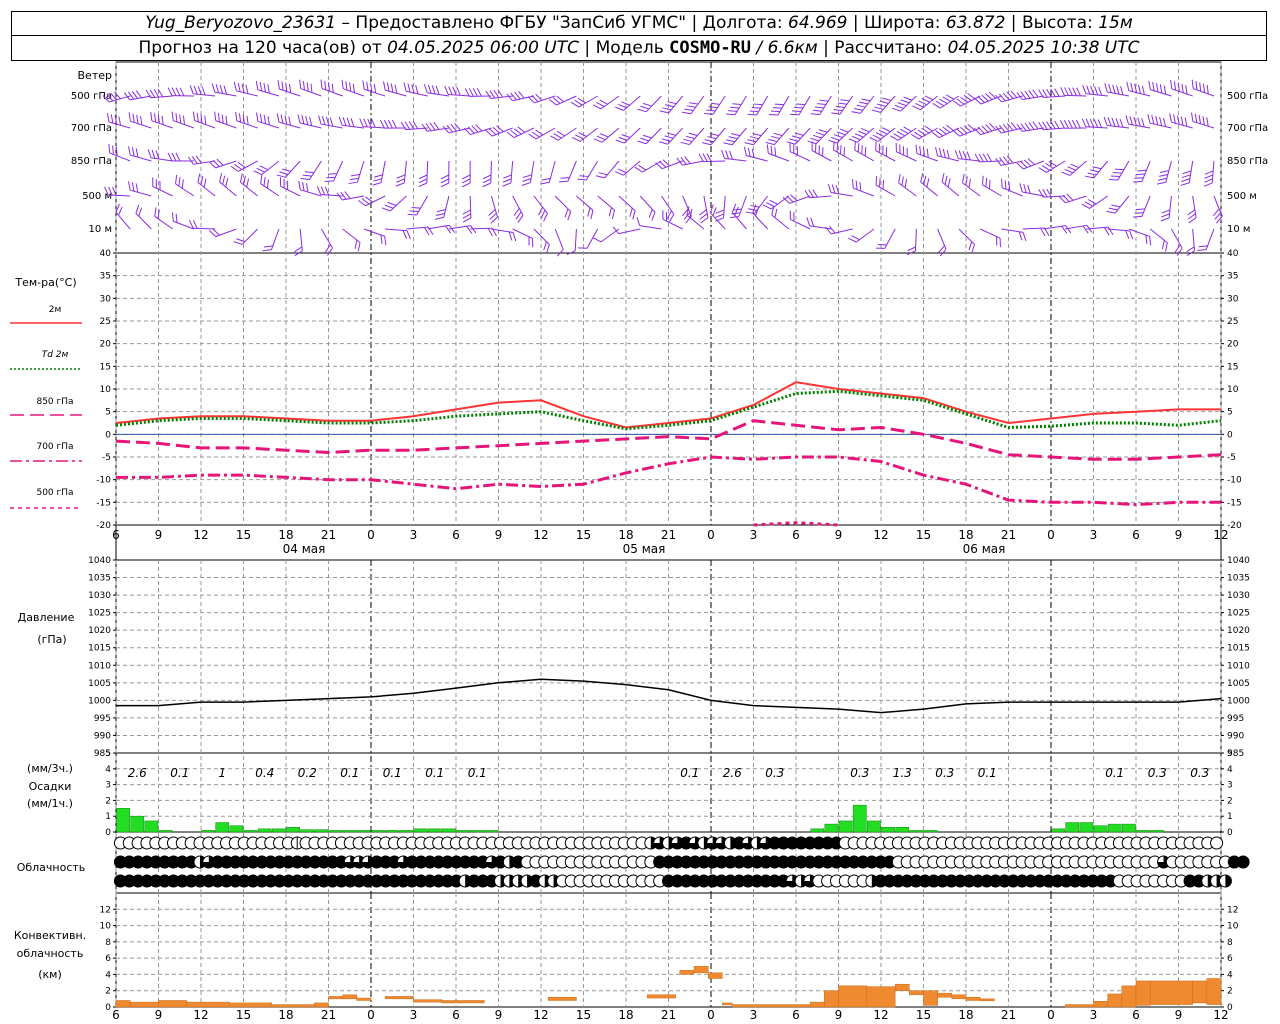 This screenshot has width=1280, height=1024. What do you see at coordinates (45, 282) in the screenshot?
I see `temperature-axis-title: Тем-ра(°С)` at bounding box center [45, 282].